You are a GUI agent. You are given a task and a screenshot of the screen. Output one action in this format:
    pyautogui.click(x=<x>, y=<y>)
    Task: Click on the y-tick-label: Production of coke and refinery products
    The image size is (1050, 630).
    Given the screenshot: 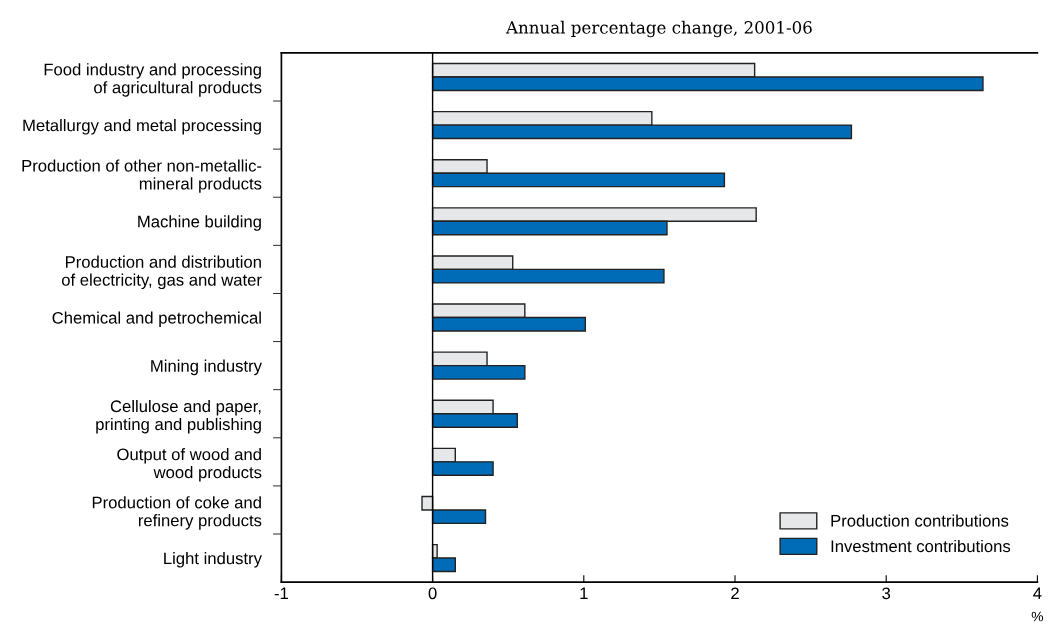 What is the action you would take?
    pyautogui.click(x=177, y=513)
    